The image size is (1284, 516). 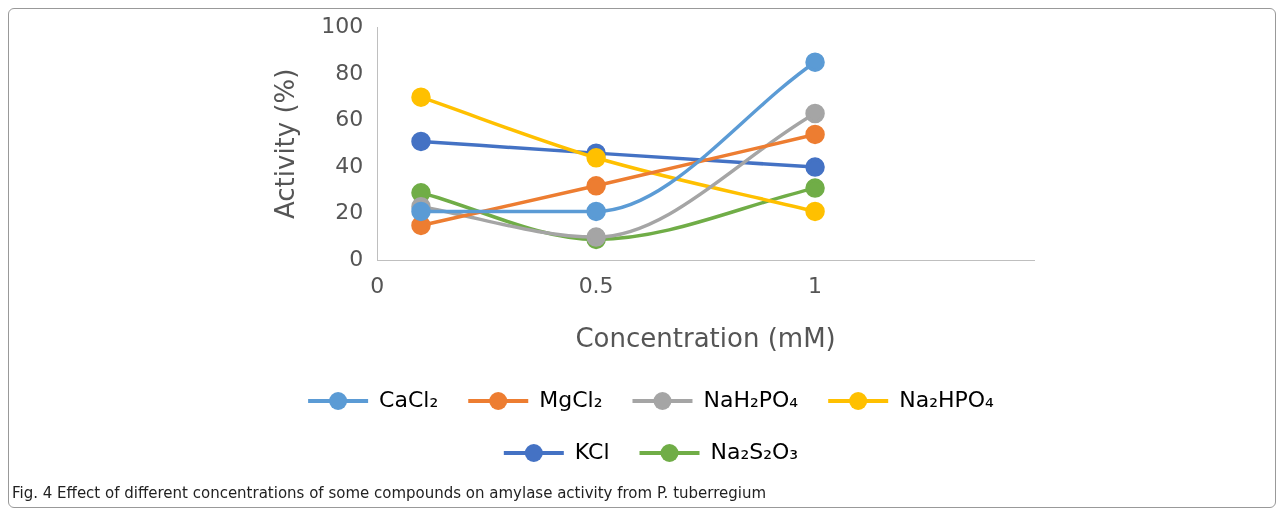 I want to click on legend-label: MgCl₂, so click(x=571, y=399).